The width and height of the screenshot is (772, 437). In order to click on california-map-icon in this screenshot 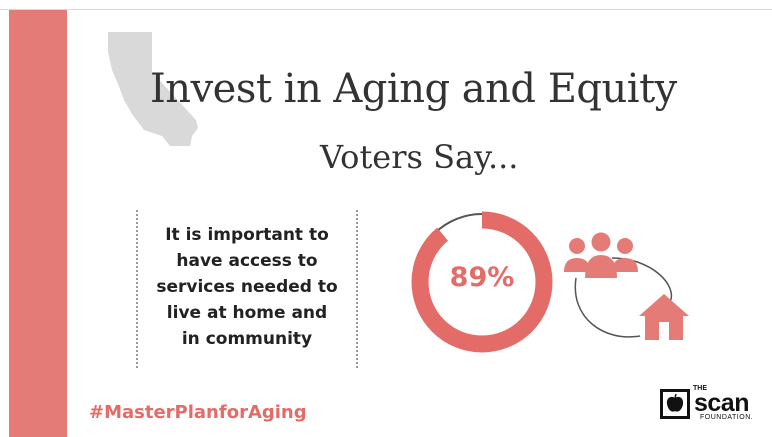, I will do `click(153, 89)`.